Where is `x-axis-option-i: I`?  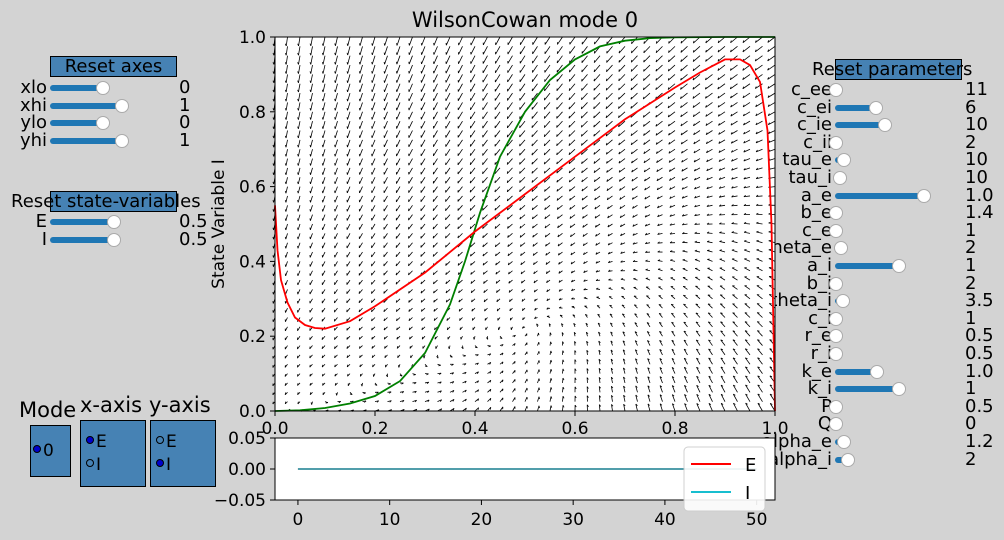
x-axis-option-i: I is located at coordinates (93, 465).